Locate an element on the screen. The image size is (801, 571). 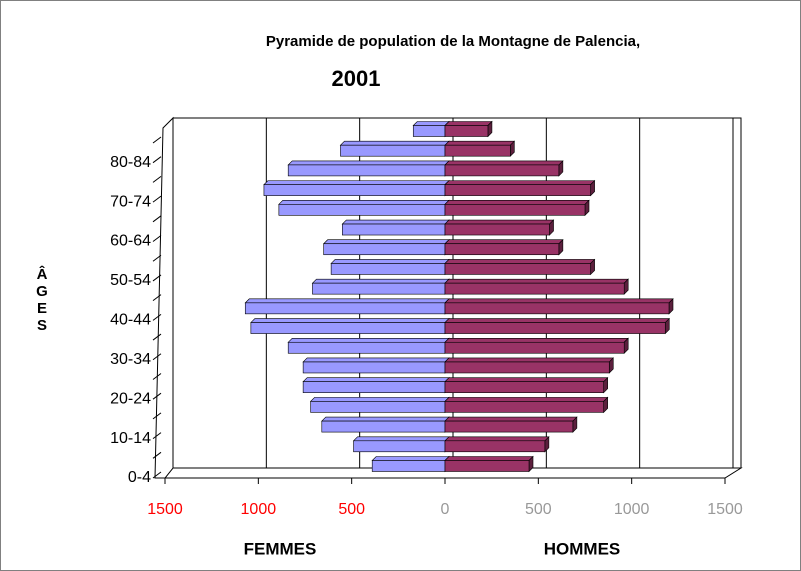
x-tick-label: 0 is located at coordinates (445, 509).